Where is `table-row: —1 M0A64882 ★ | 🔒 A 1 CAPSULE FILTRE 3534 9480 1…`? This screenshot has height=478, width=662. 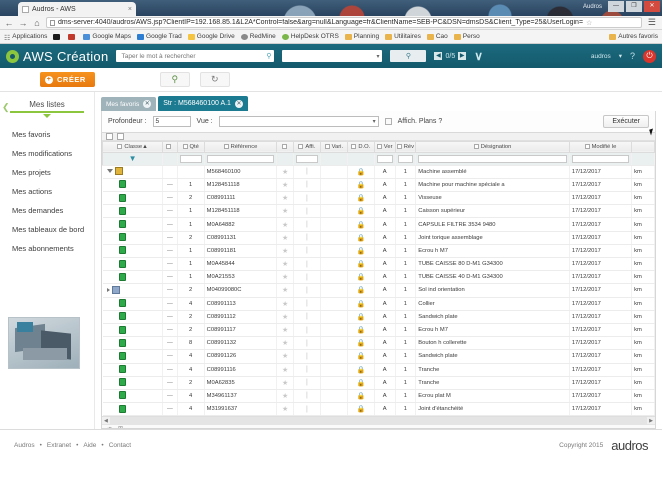
table-row: —1 M0A64882 ★ | 🔒 A 1 CAPSULE FILTRE 3534 9480 1… is located at coordinates (378, 224).